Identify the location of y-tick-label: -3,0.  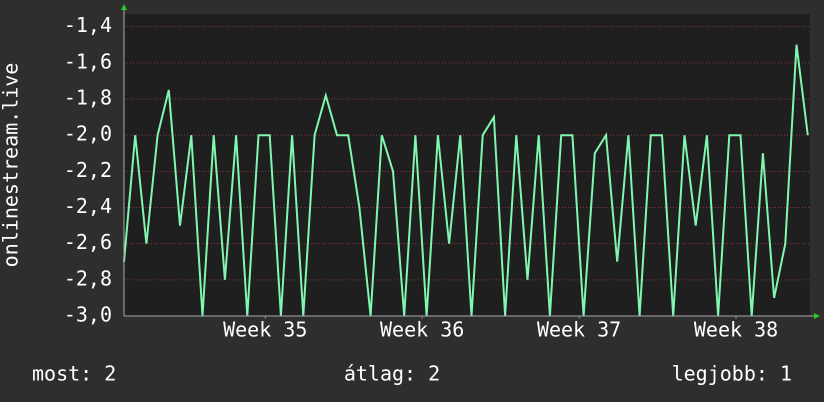
(88, 315).